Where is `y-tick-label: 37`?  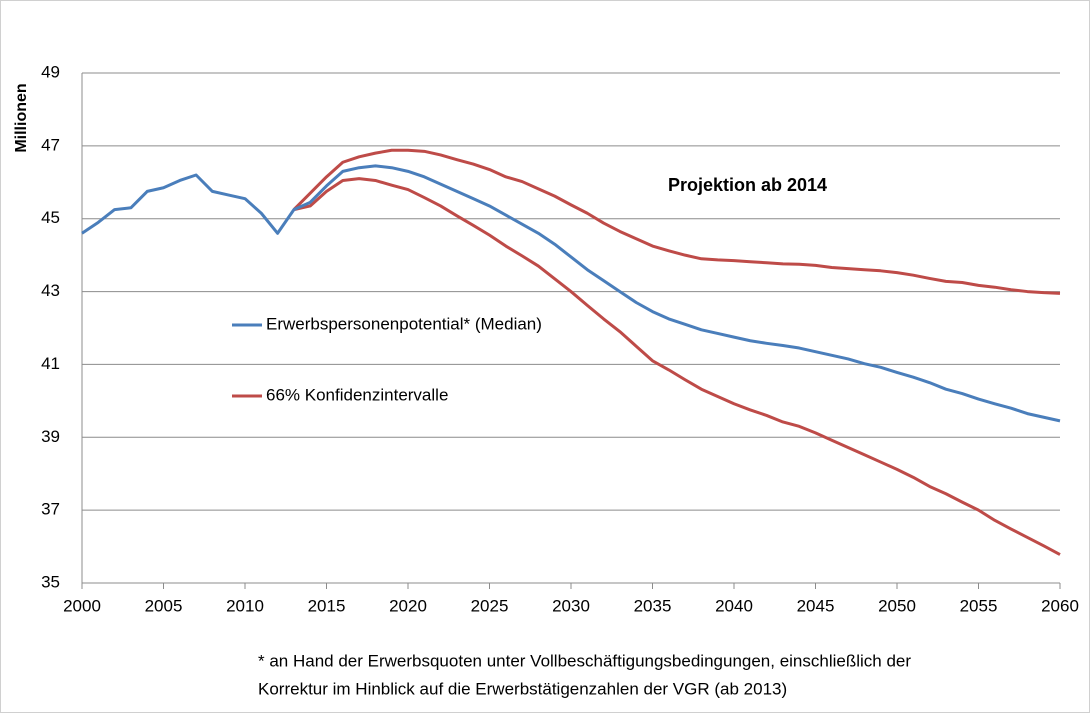
y-tick-label: 37 is located at coordinates (50, 509).